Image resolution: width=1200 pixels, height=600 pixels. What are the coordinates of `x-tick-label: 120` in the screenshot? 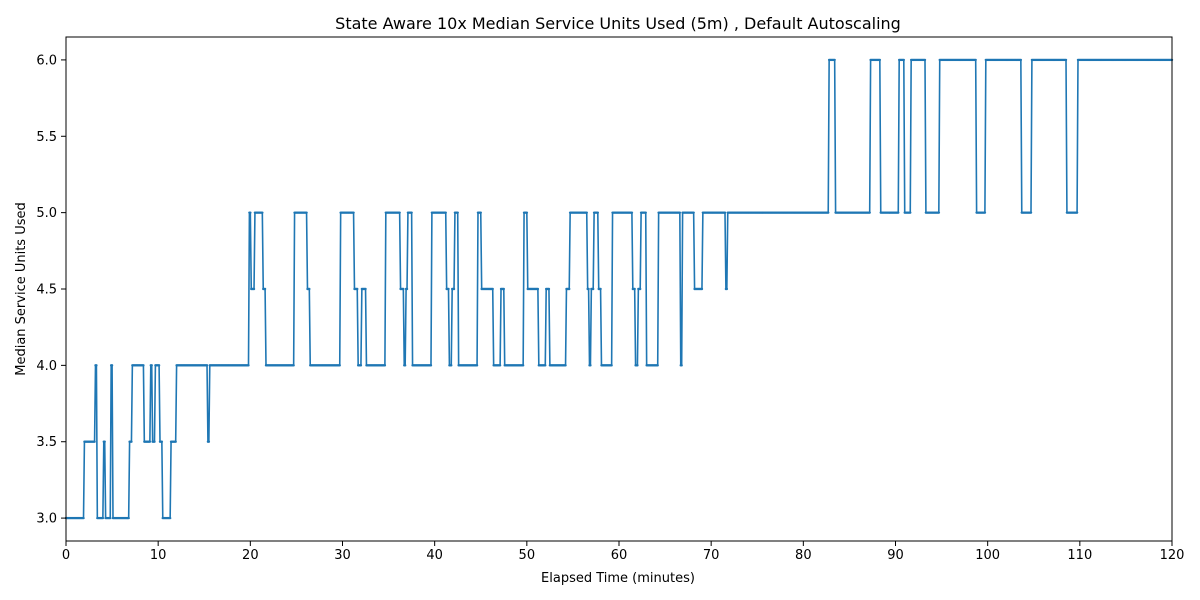 It's located at (1172, 555).